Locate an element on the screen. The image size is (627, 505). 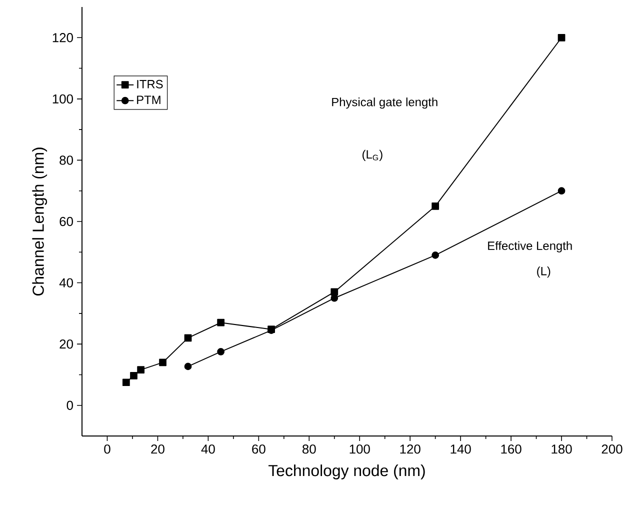
legend-label: PTM is located at coordinates (148, 100).